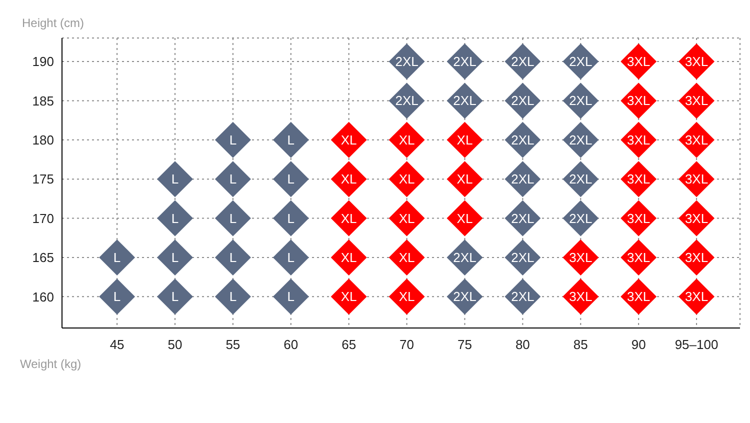 This screenshot has height=423, width=750. I want to click on y-tick-label: 160, so click(43, 296).